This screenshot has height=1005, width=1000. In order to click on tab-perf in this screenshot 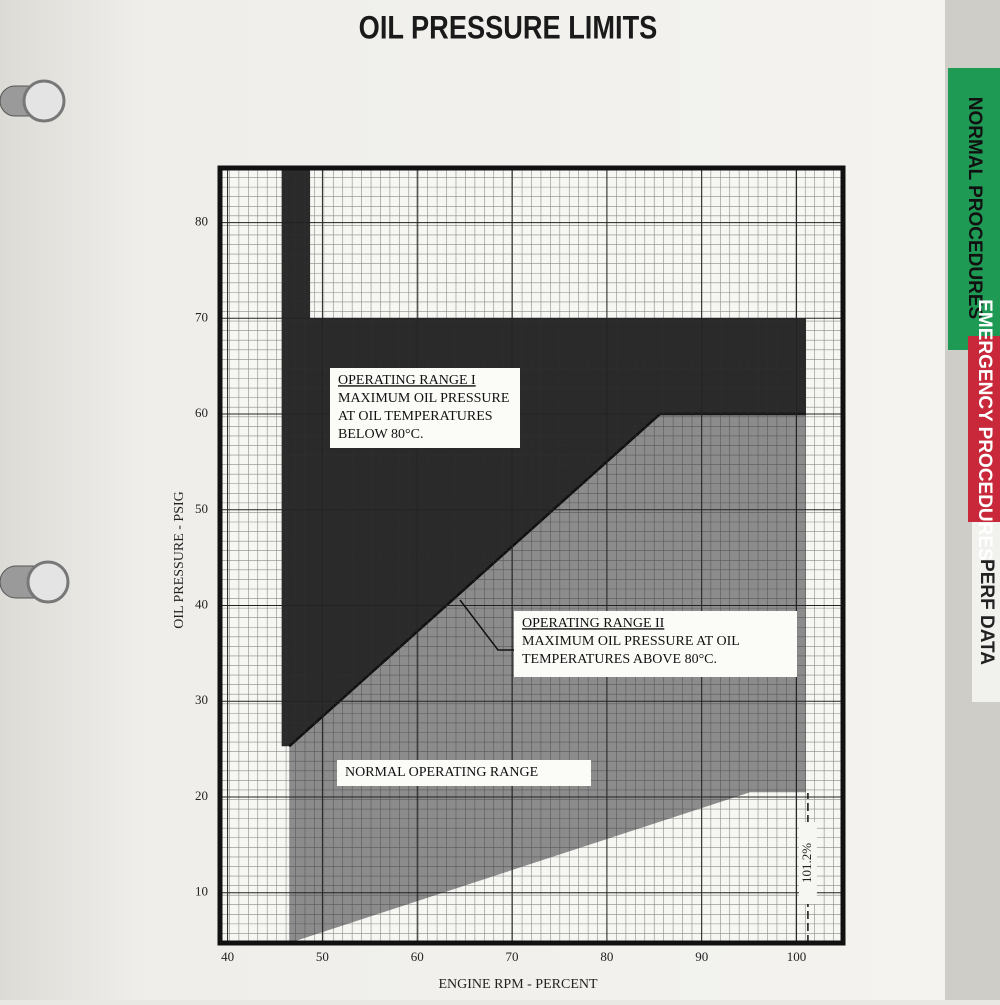, I will do `click(986, 612)`.